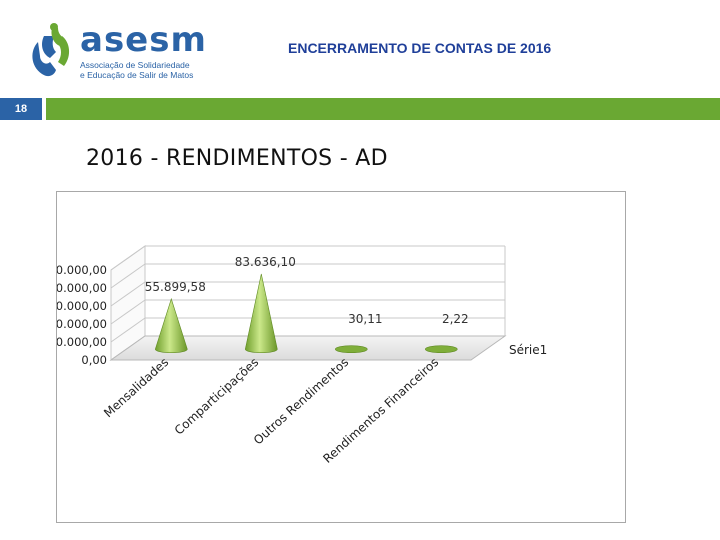  I want to click on y-tick-label: 60.000,00, so click(82, 306).